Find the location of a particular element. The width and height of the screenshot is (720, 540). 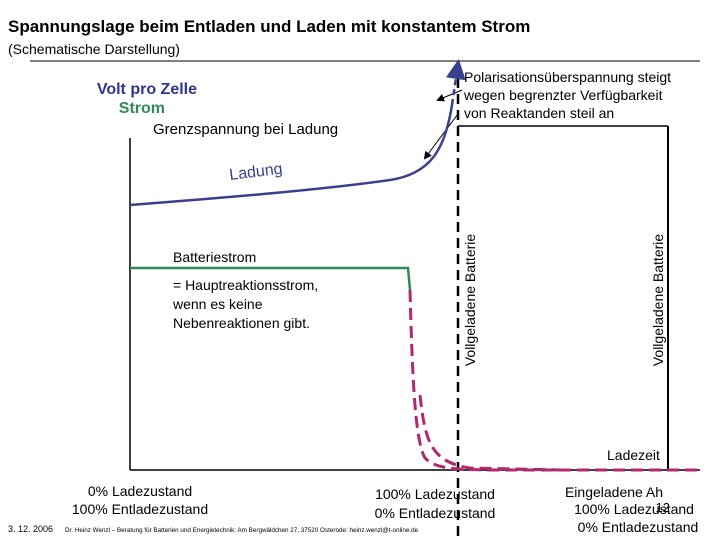

volt-label: Volt pro Zelle is located at coordinates (147, 89).